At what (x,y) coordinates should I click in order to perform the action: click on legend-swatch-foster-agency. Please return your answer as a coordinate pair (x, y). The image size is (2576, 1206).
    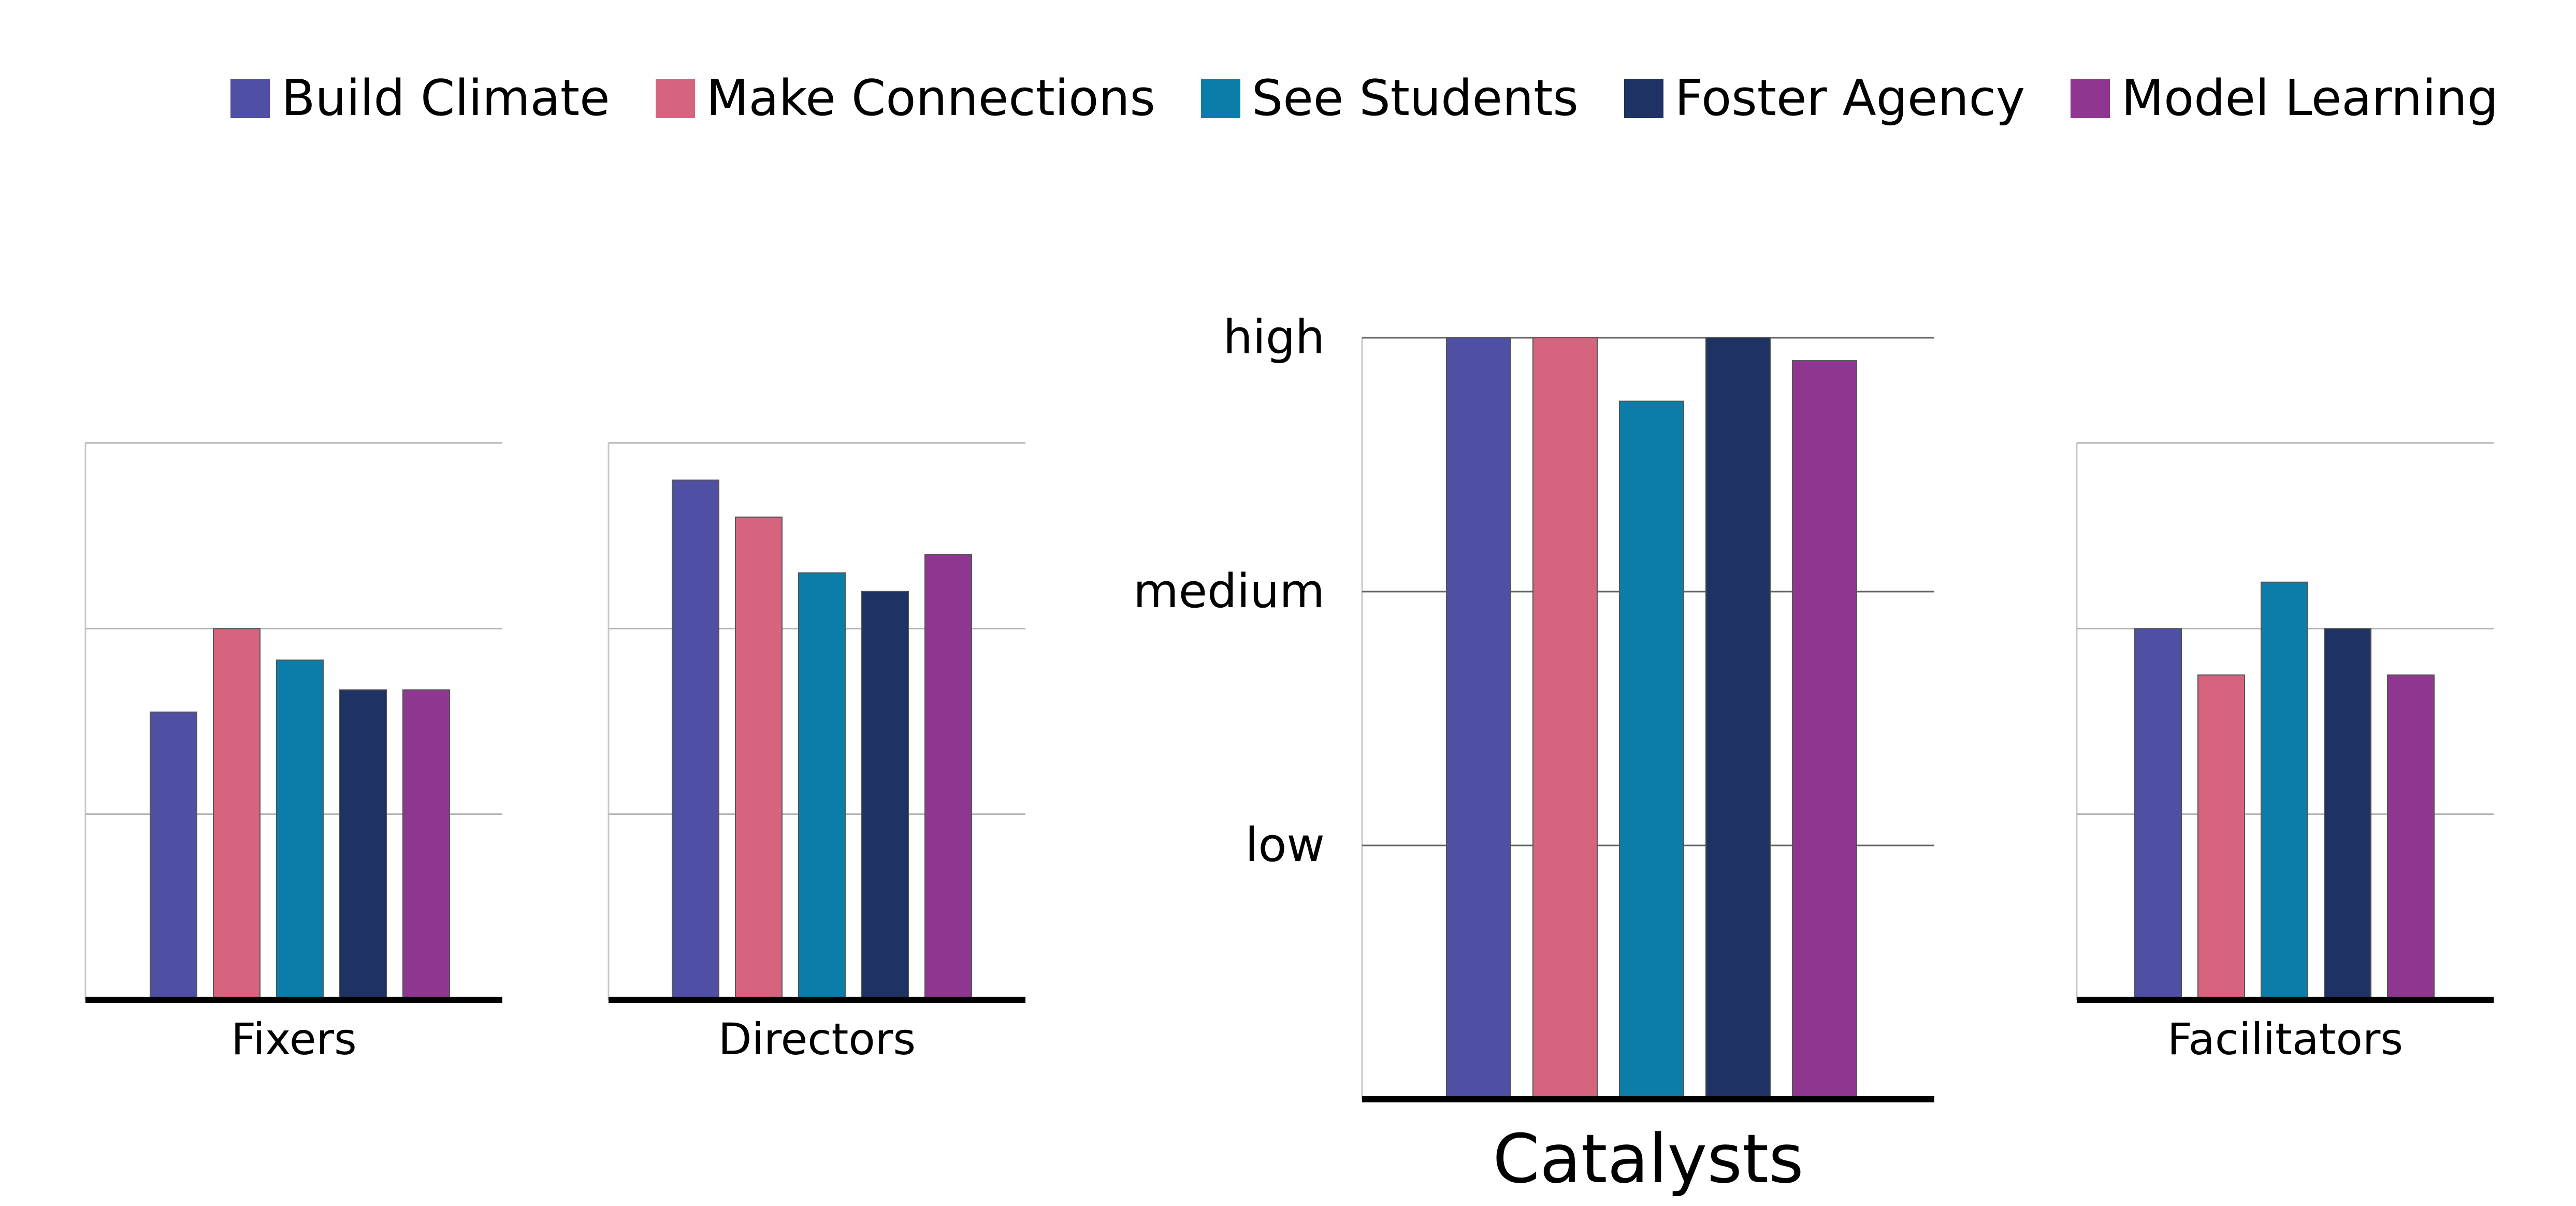
    Looking at the image, I should click on (1643, 99).